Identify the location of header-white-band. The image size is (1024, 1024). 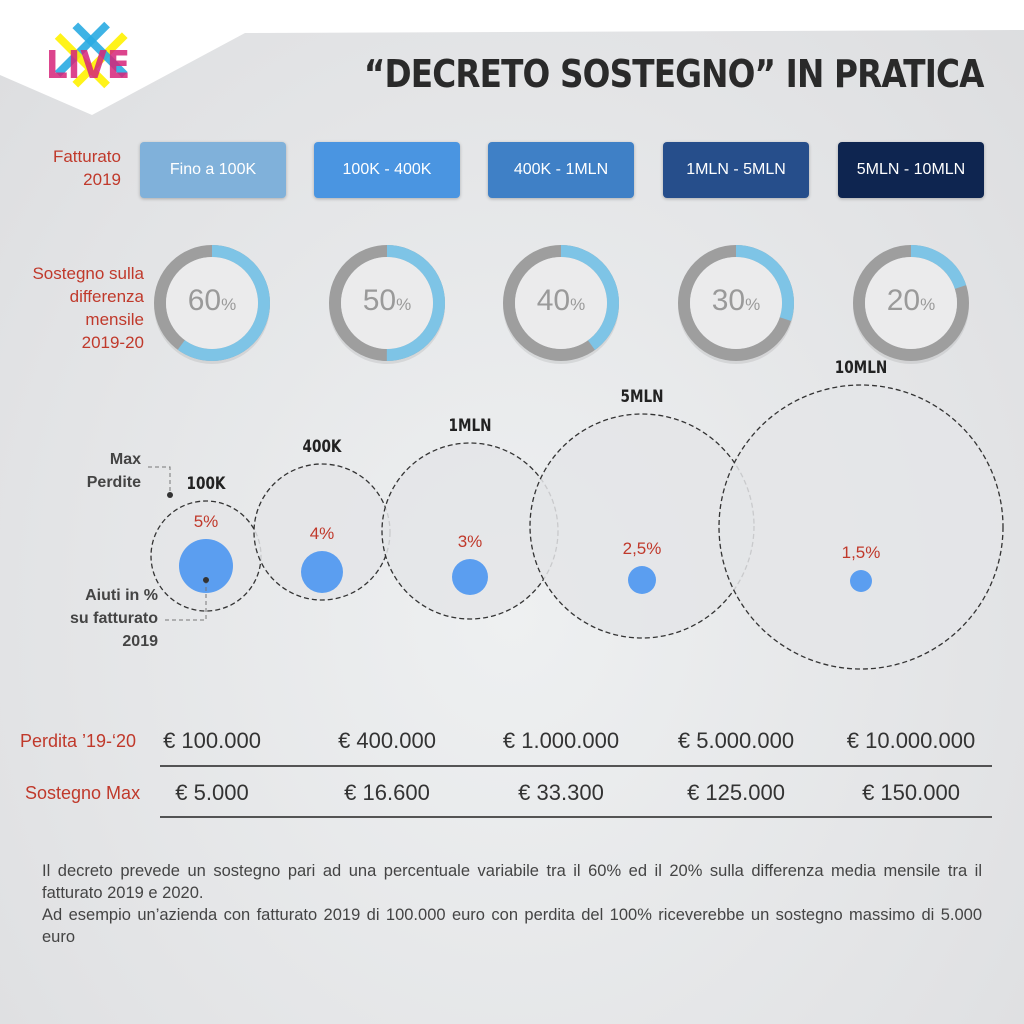
(512, 57).